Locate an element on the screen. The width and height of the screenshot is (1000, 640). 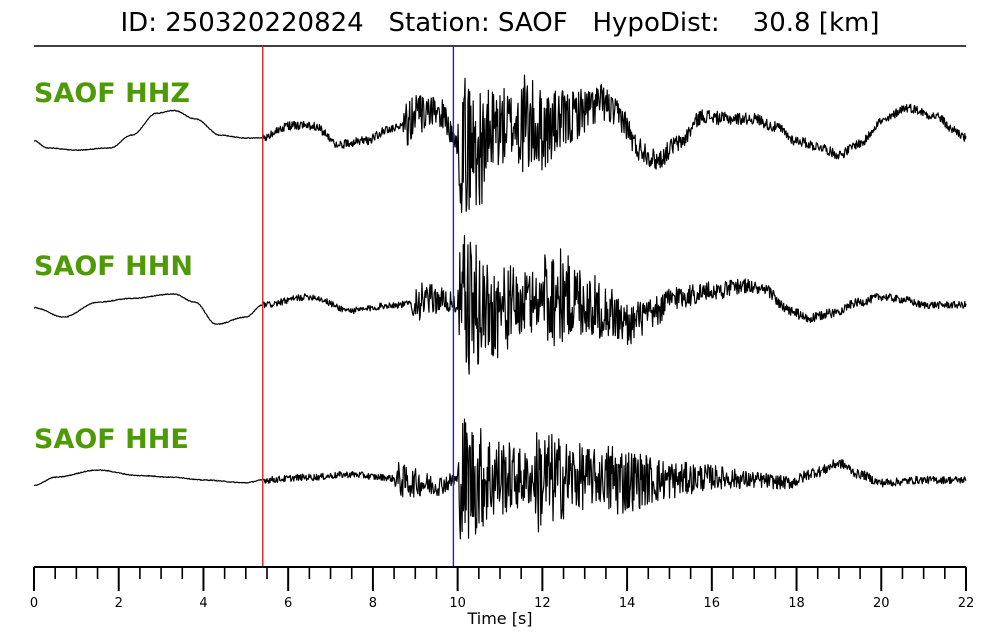
tick-label: 0 is located at coordinates (34, 603).